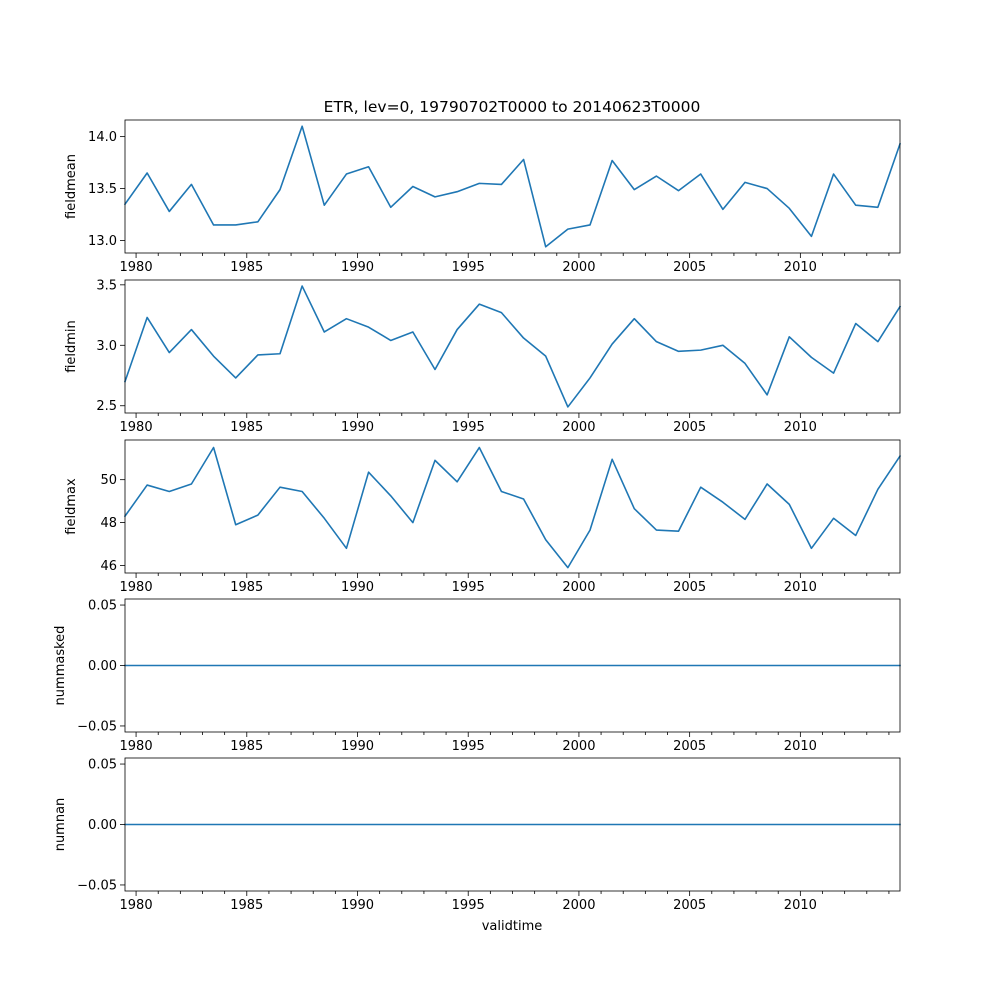 The image size is (1000, 1000). I want to click on y-axis-label-fieldmax: fieldmax, so click(71, 506).